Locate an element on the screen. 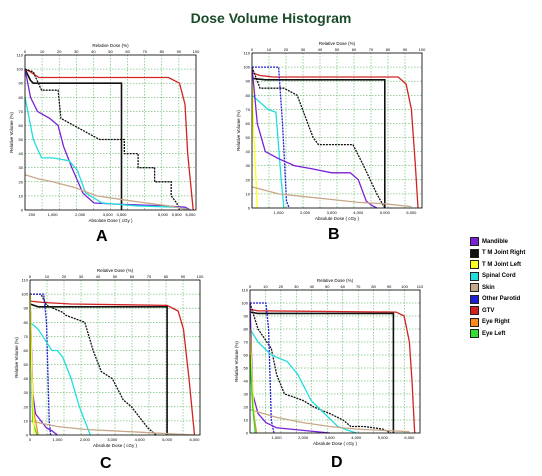 The height and width of the screenshot is (476, 542). y-tick-label: 110 is located at coordinates (25, 280).